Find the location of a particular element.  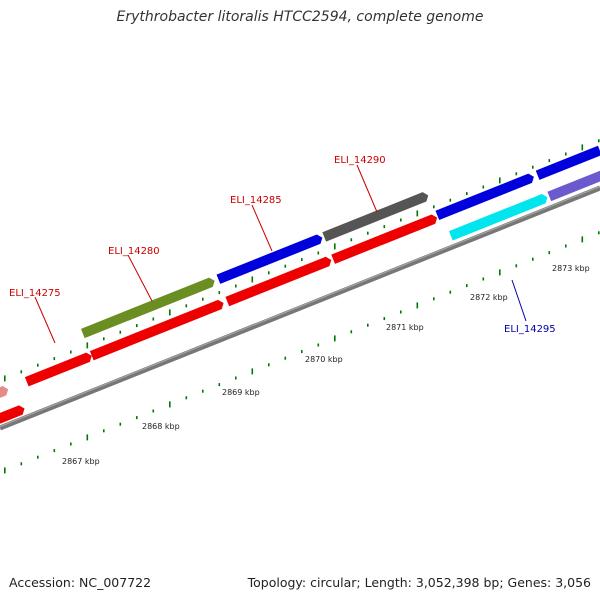

gene-feature-blue-right is located at coordinates (485, 196).